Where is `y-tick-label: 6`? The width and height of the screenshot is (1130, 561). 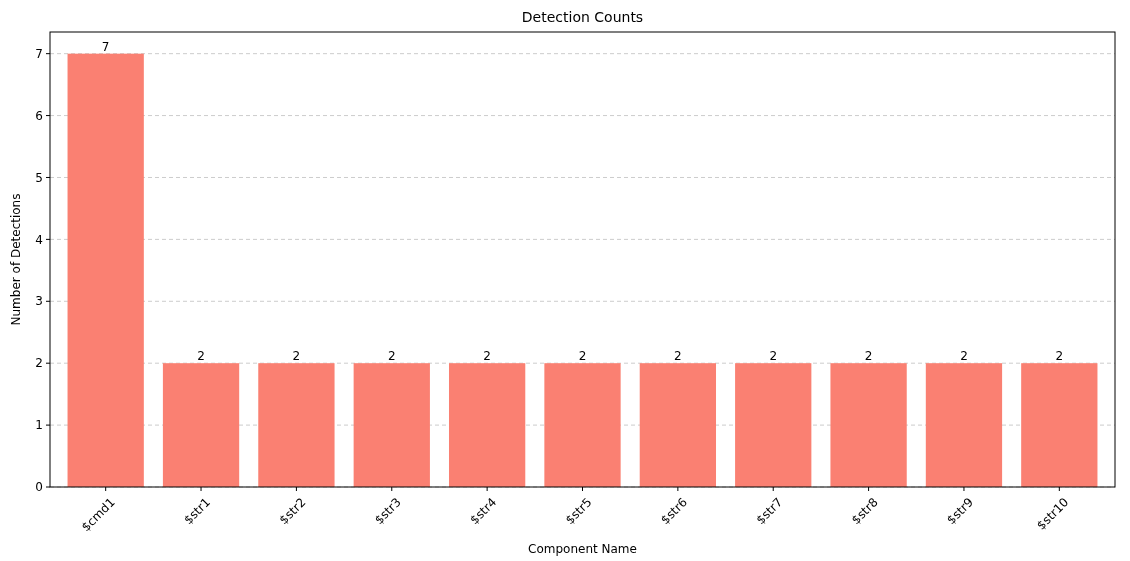
y-tick-label: 6 is located at coordinates (39, 115).